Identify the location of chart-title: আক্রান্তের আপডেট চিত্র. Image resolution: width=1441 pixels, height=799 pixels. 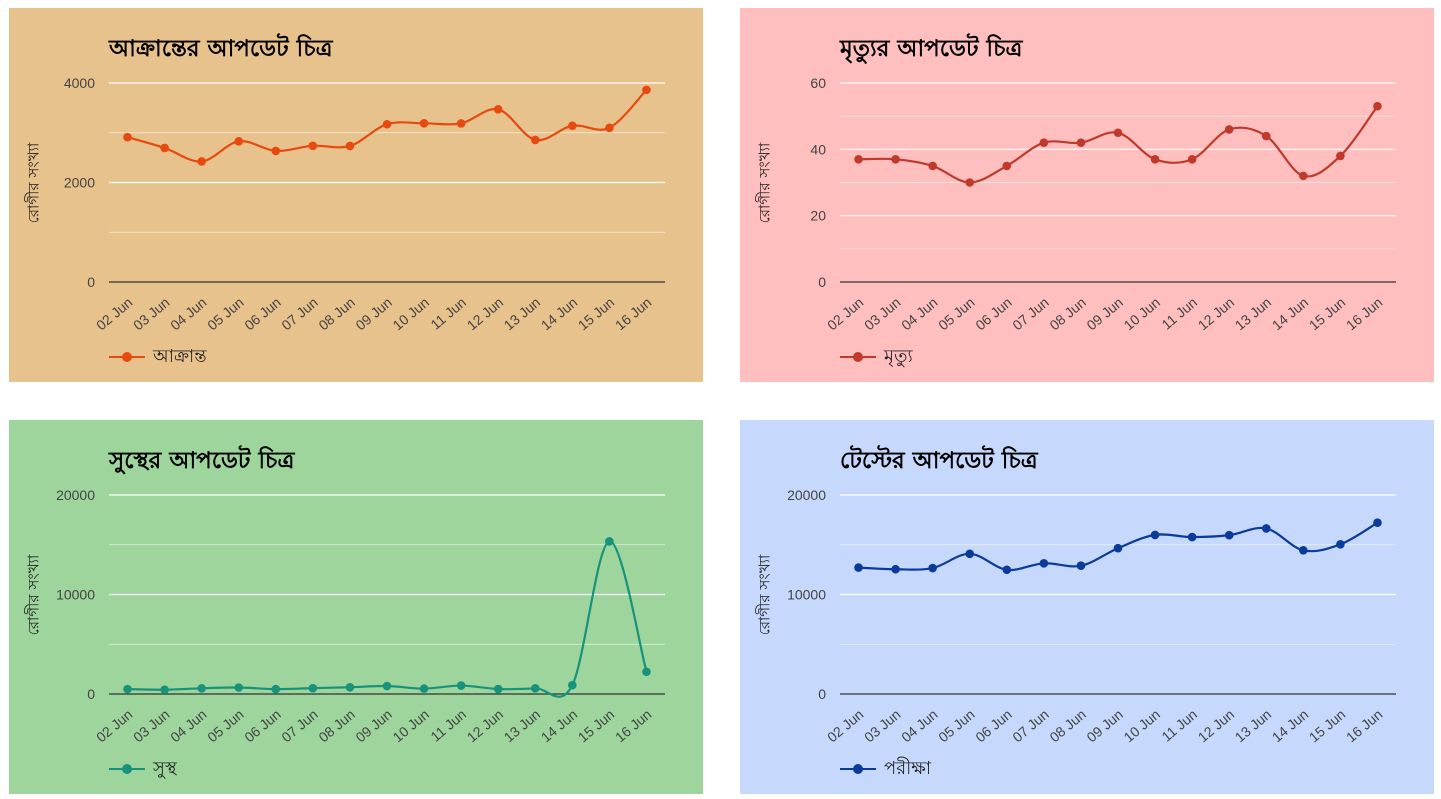
(221, 49).